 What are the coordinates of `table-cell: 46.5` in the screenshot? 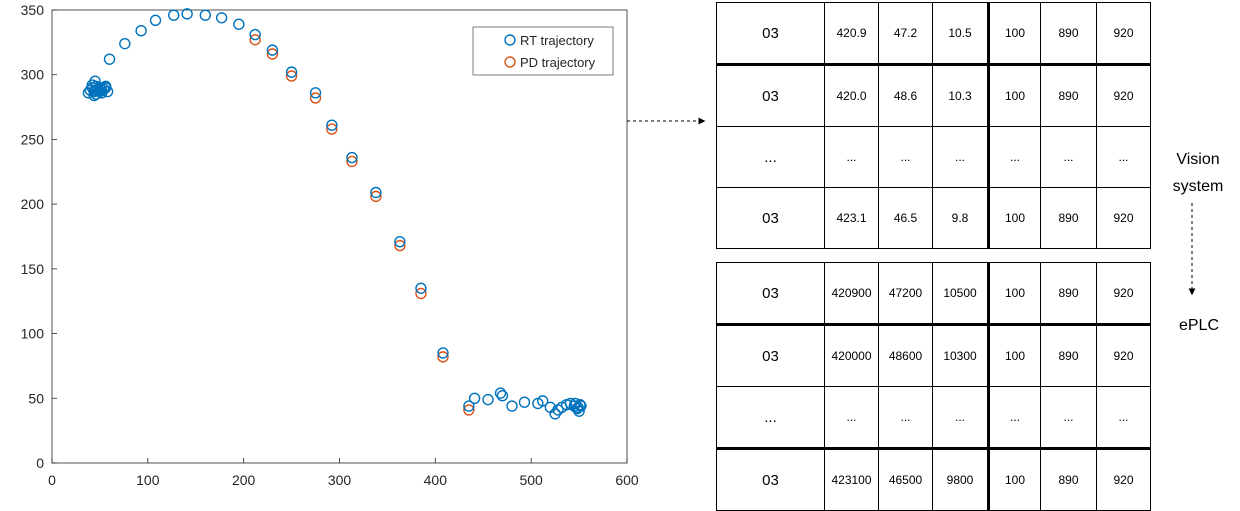 It's located at (905, 218).